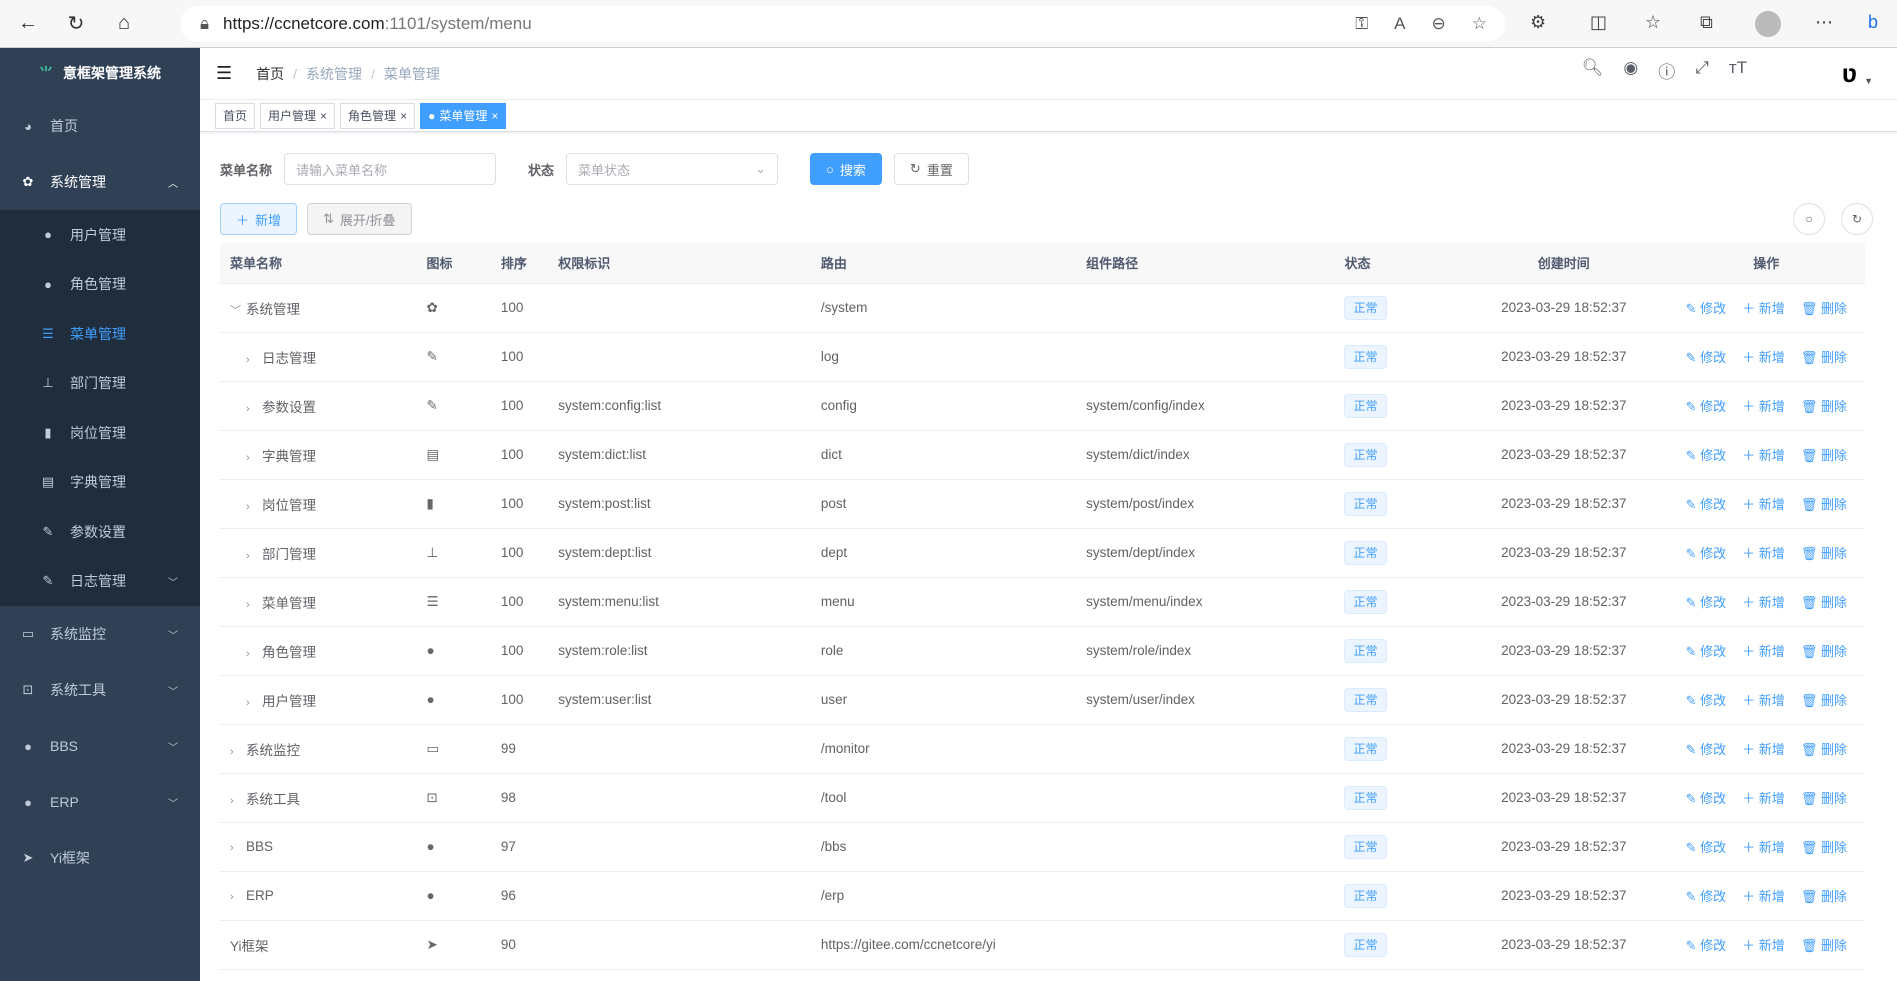  Describe the element at coordinates (846, 169) in the screenshot. I see `search-button: ○ 搜索` at that location.